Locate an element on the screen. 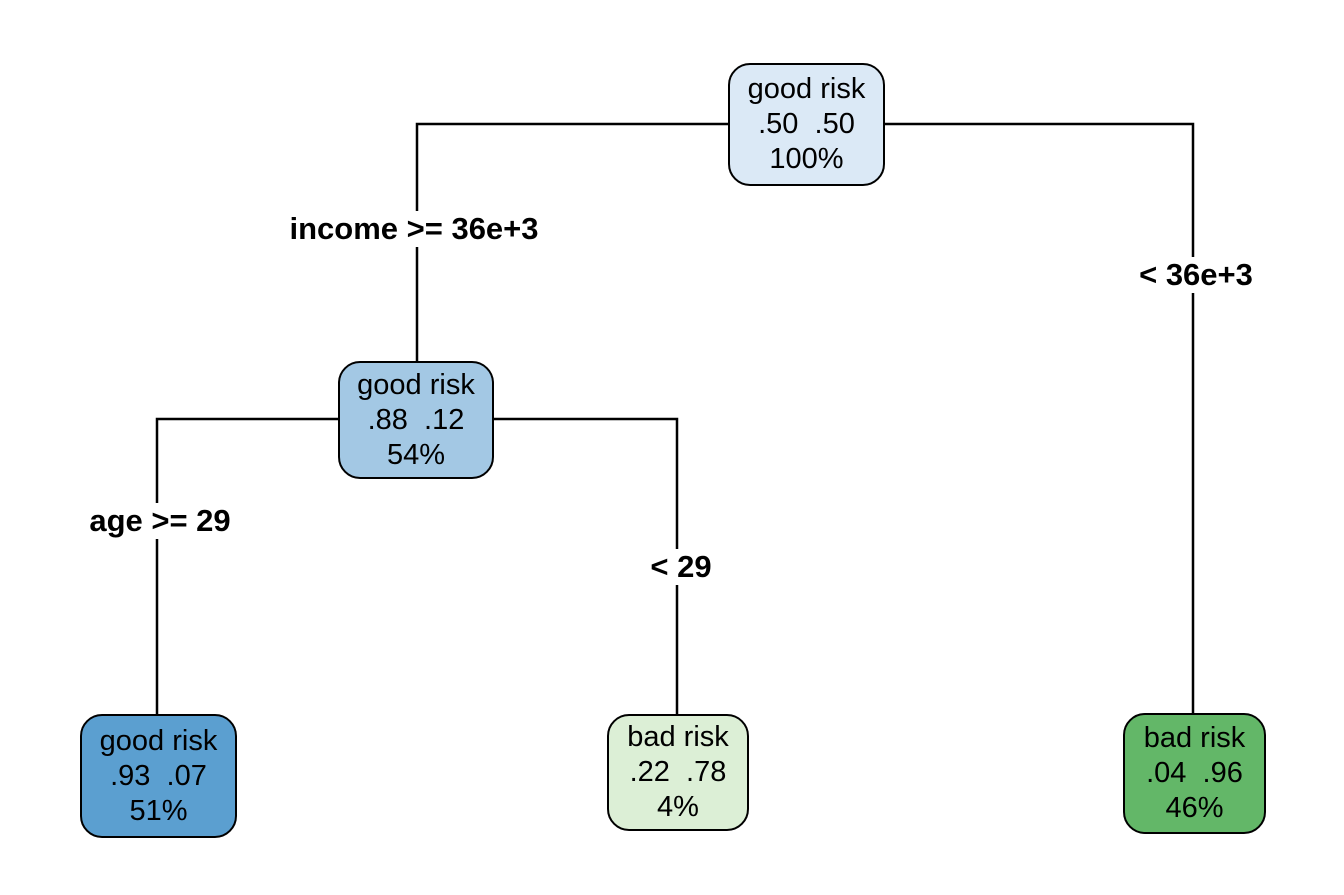 This screenshot has height=895, width=1344. edge-root-to-left-child is located at coordinates (571, 241).